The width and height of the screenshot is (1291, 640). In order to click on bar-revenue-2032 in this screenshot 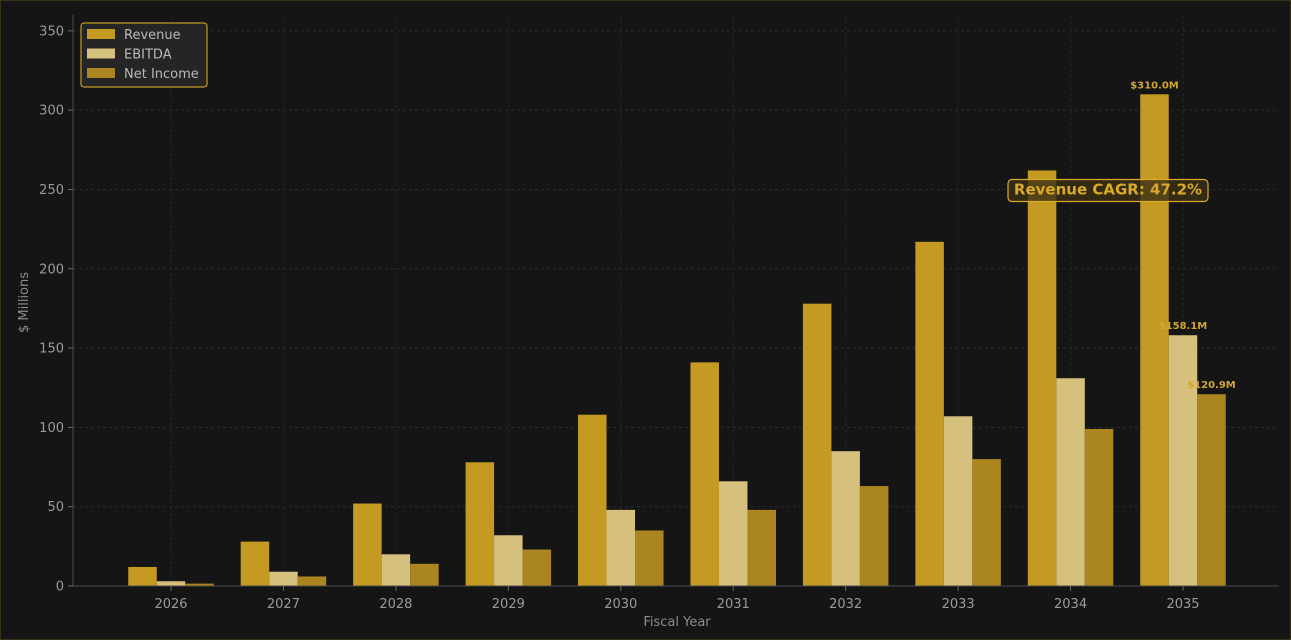, I will do `click(817, 444)`.